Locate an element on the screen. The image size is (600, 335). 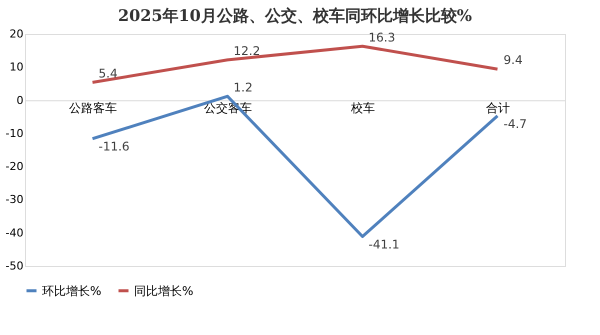
legend-label: 环比增长% is located at coordinates (72, 291).